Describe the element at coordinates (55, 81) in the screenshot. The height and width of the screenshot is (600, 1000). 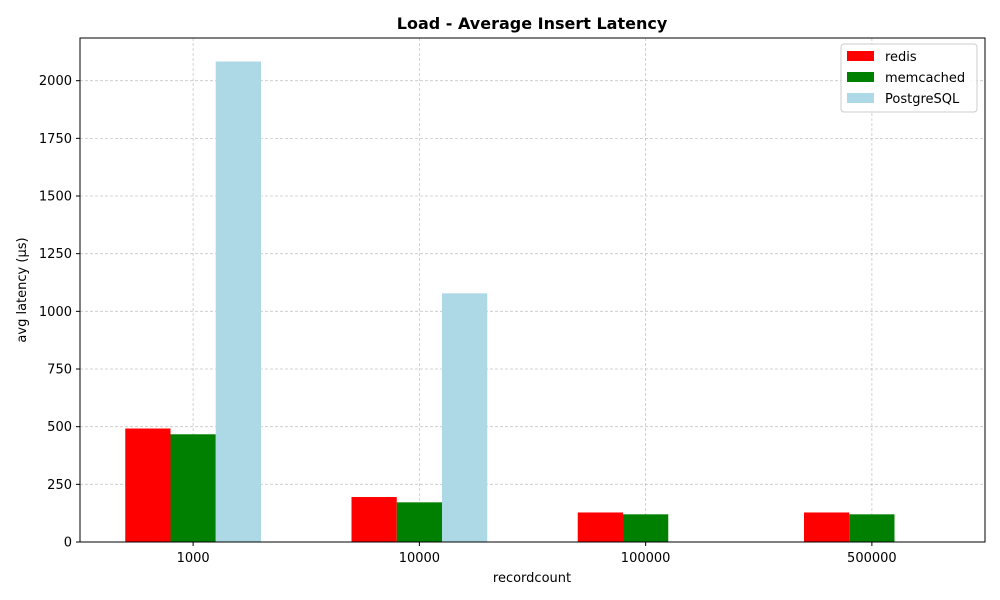
I see `y-tick-label: 2000` at that location.